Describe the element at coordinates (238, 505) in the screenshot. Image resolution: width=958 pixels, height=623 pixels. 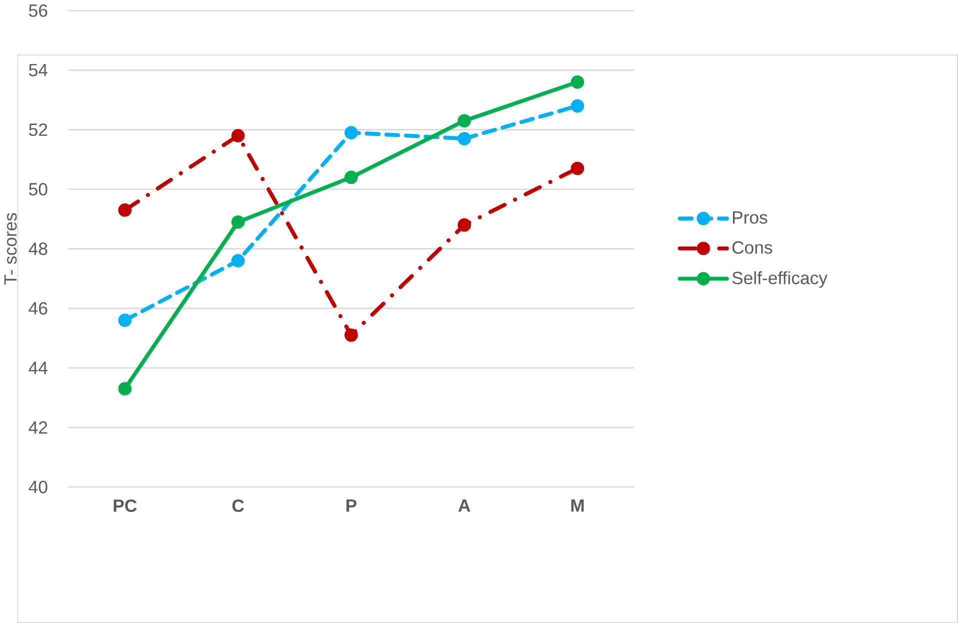
I see `x-tick-label: C` at that location.